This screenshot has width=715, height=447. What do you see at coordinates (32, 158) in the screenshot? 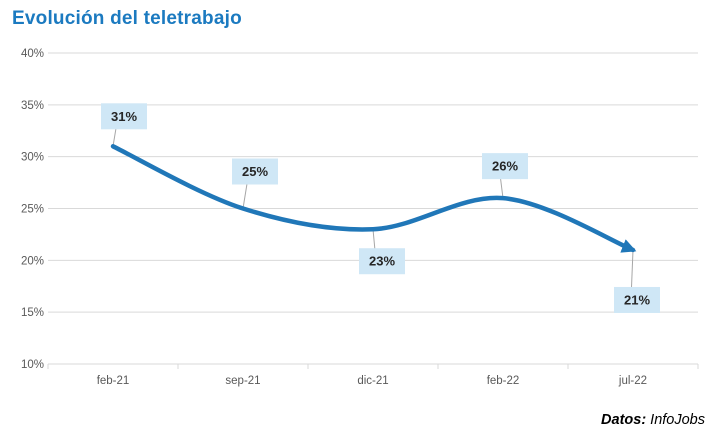
I see `y-axis-label: 30%` at bounding box center [32, 158].